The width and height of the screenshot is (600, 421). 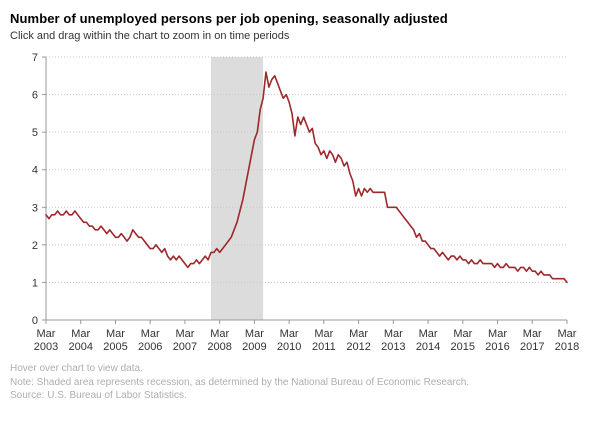 I want to click on x-tick-year: 2014, so click(x=428, y=347).